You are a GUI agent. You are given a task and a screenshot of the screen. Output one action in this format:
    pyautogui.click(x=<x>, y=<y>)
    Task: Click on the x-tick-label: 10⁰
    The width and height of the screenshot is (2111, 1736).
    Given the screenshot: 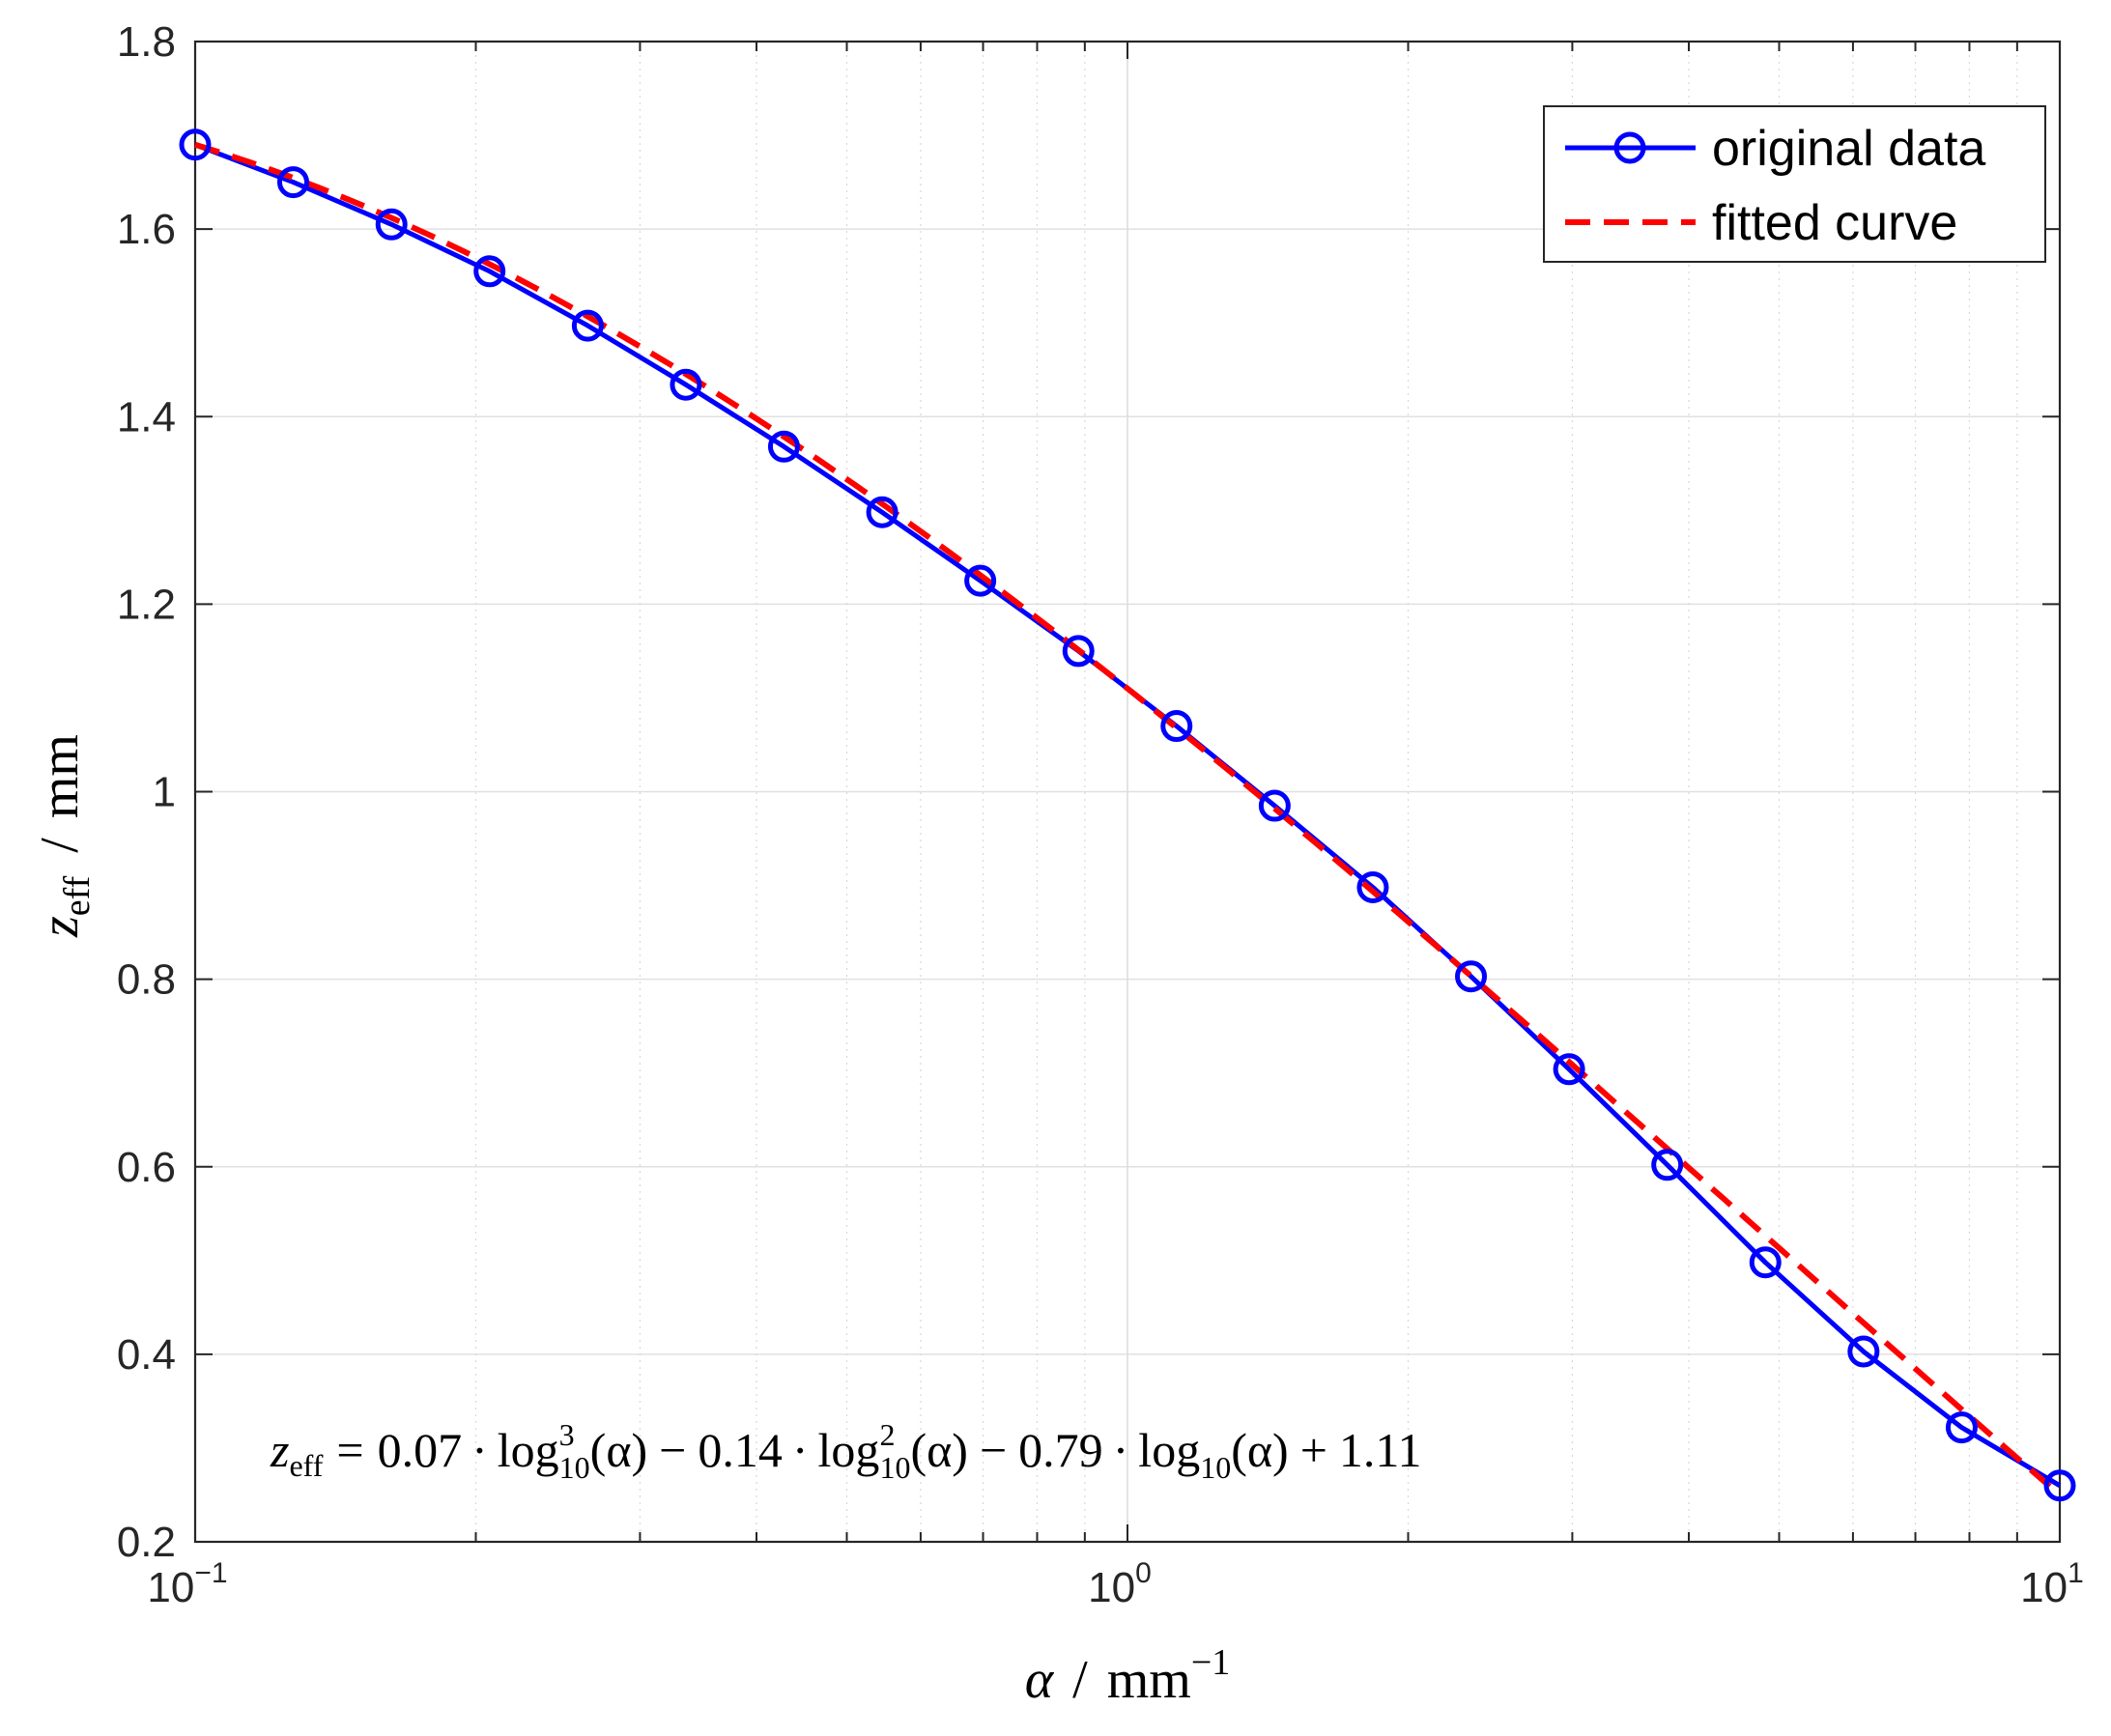 What is the action you would take?
    pyautogui.click(x=1120, y=1584)
    